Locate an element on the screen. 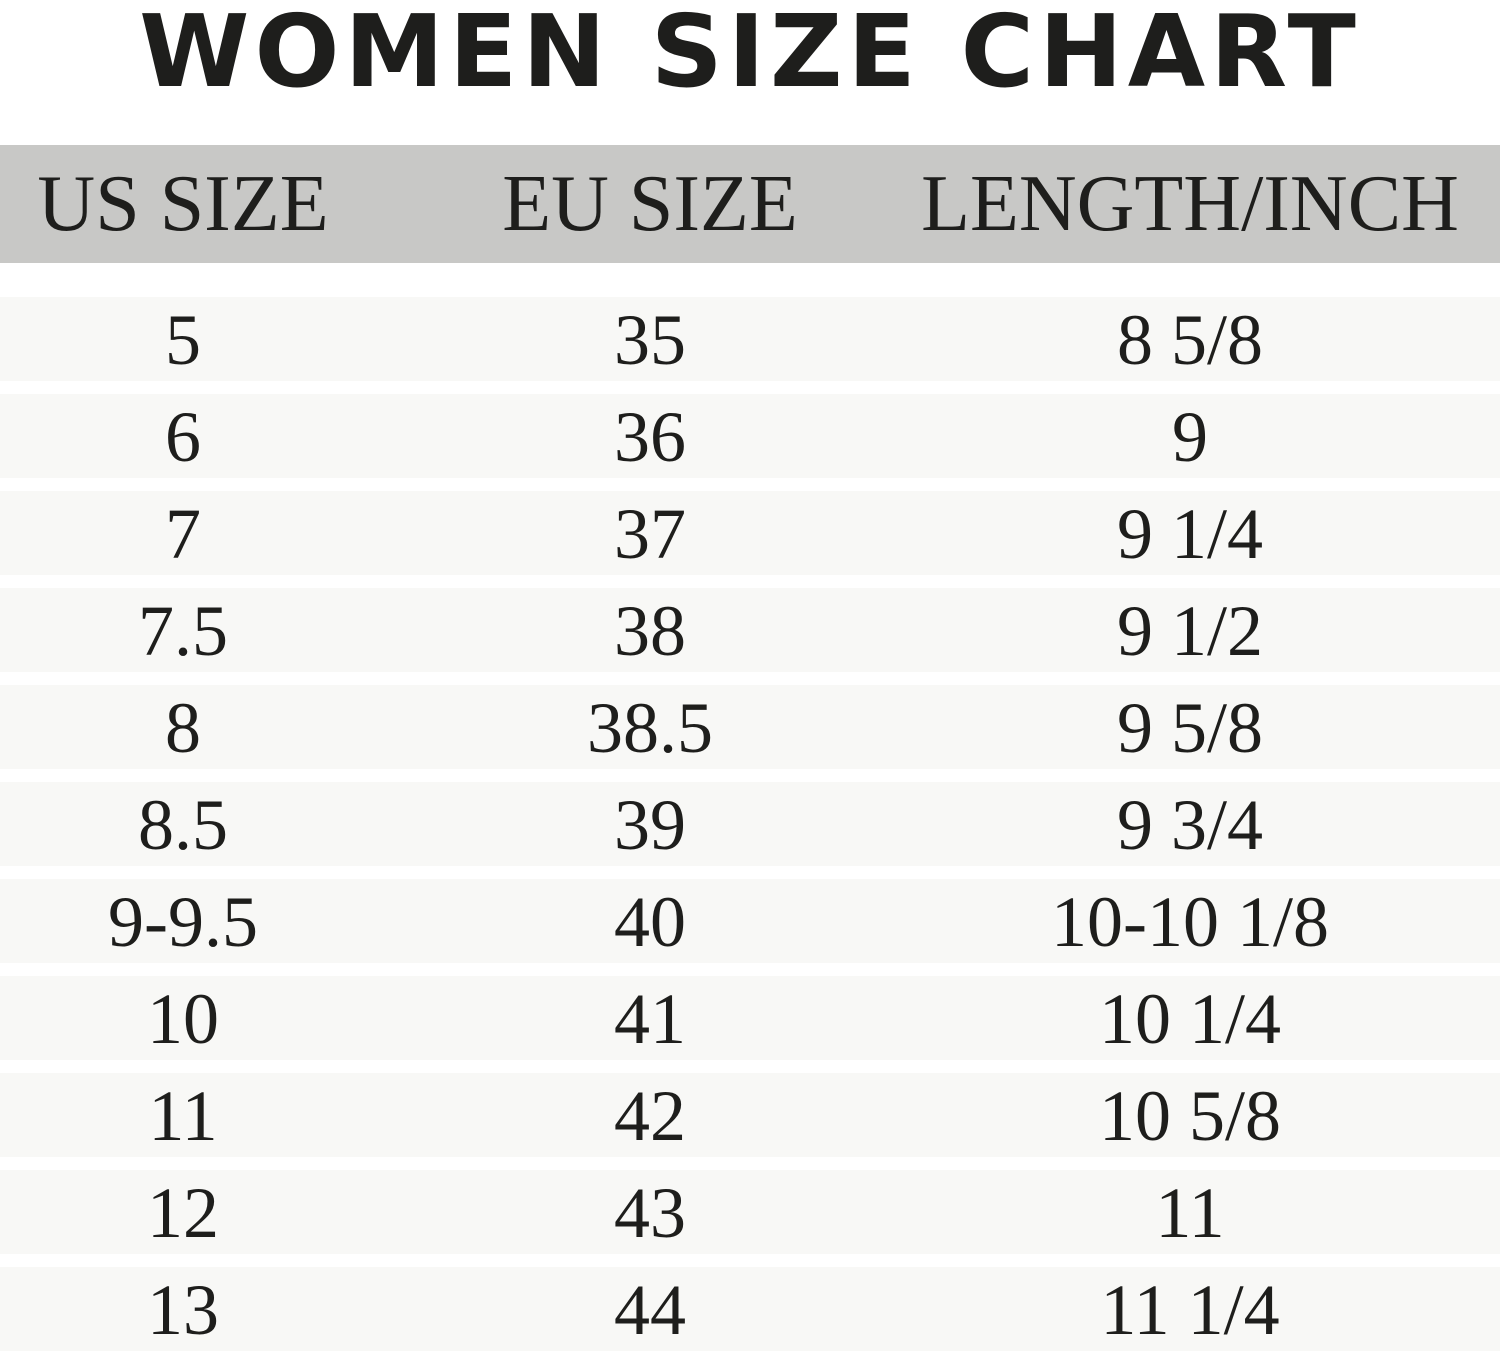 The image size is (1500, 1353). cell-length-inch: 10 5/8 is located at coordinates (1189, 1116).